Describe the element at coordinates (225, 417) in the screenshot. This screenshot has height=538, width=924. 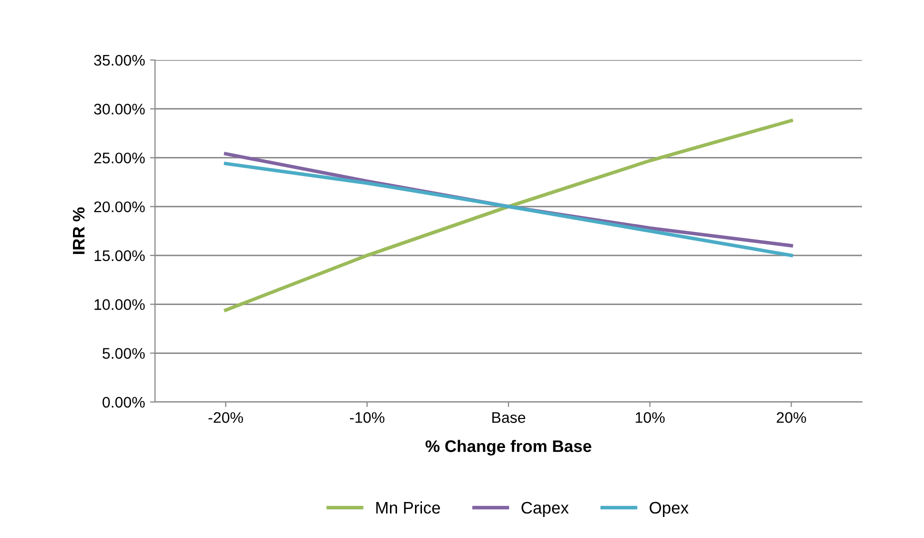
I see `x-tick-label: -20%` at that location.